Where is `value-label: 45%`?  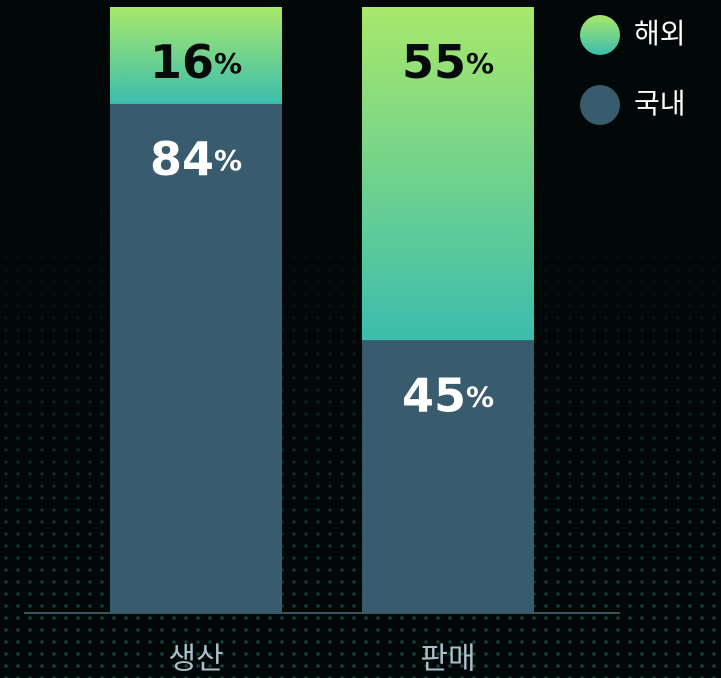 value-label: 45% is located at coordinates (448, 395).